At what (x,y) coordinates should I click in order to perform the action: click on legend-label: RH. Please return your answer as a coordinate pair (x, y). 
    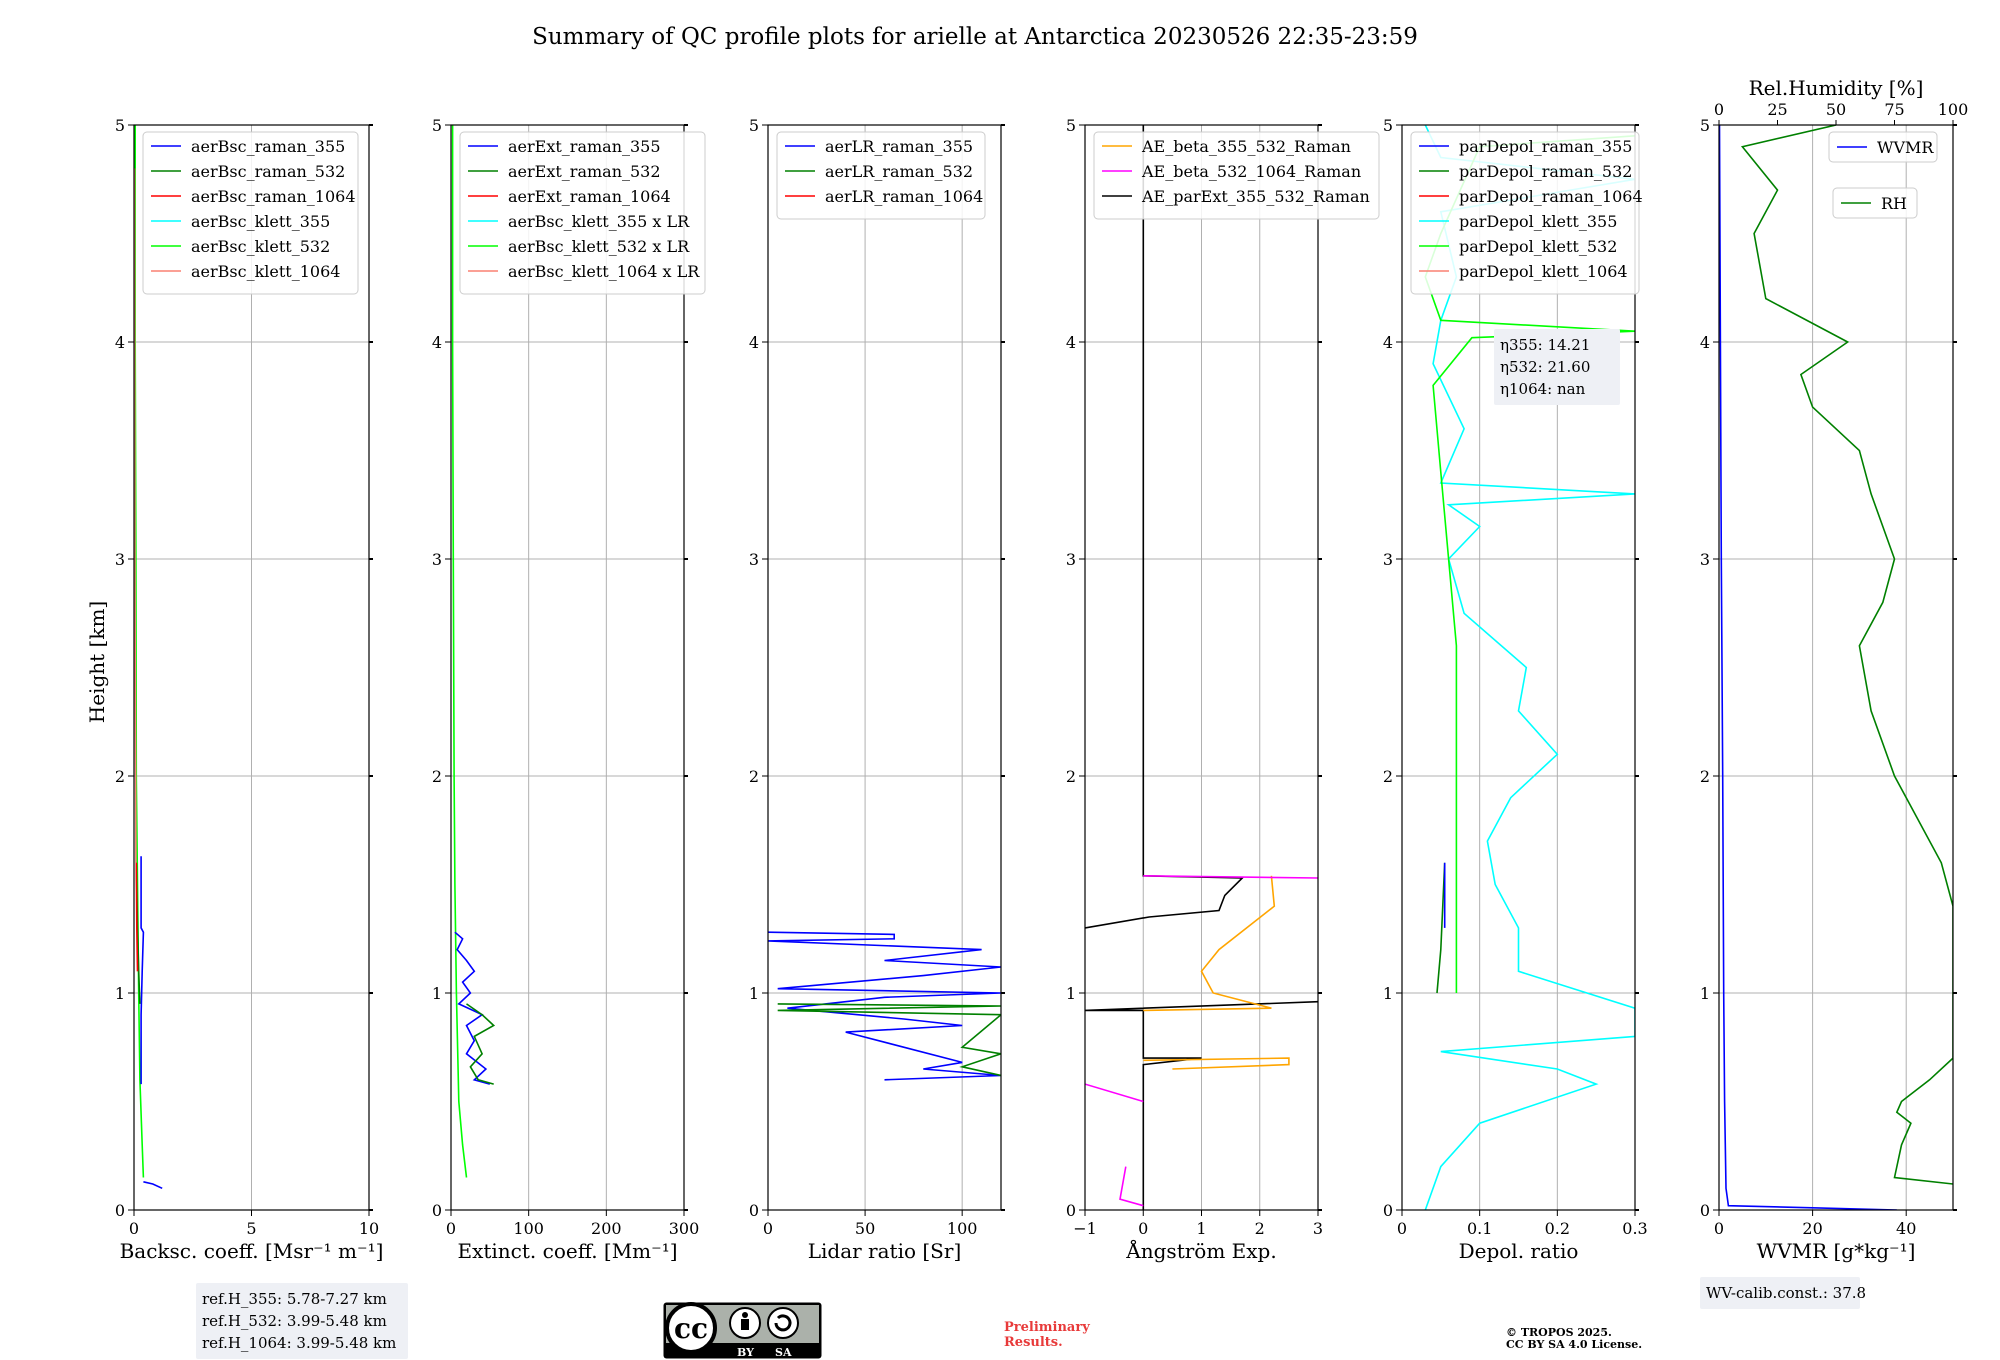
    Looking at the image, I should click on (1894, 203).